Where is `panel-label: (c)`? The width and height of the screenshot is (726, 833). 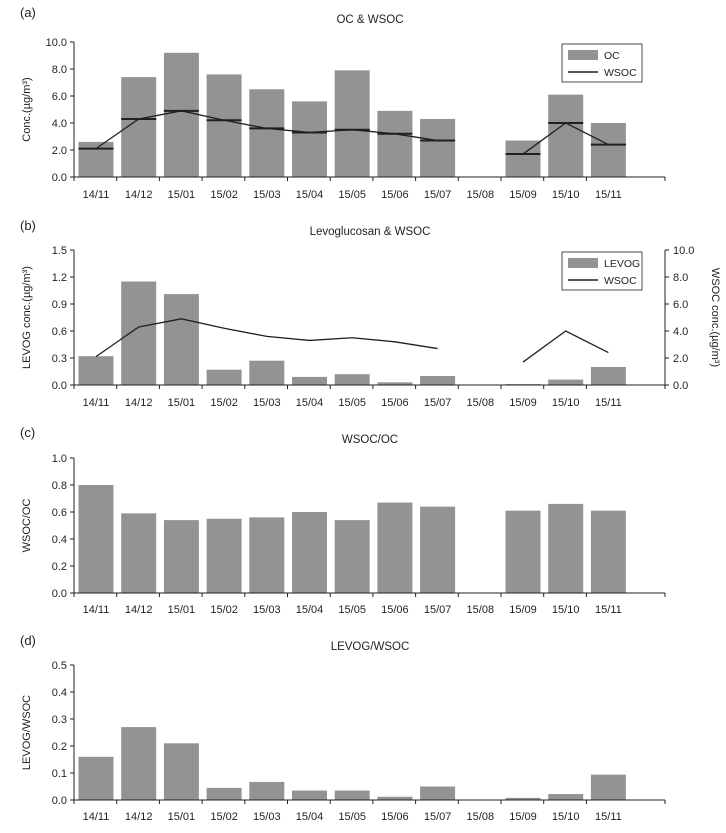
panel-label: (c) is located at coordinates (27, 432).